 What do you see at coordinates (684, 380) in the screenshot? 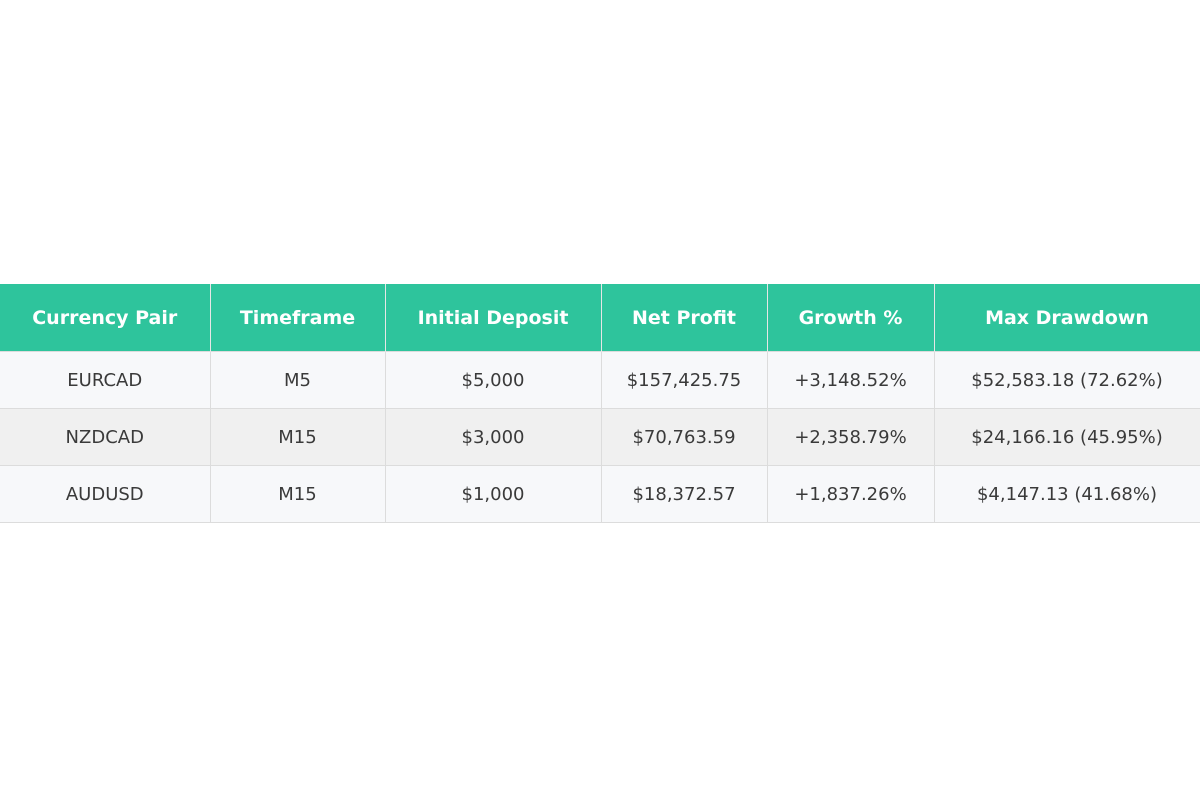
I see `table-cell: $157,425.75` at bounding box center [684, 380].